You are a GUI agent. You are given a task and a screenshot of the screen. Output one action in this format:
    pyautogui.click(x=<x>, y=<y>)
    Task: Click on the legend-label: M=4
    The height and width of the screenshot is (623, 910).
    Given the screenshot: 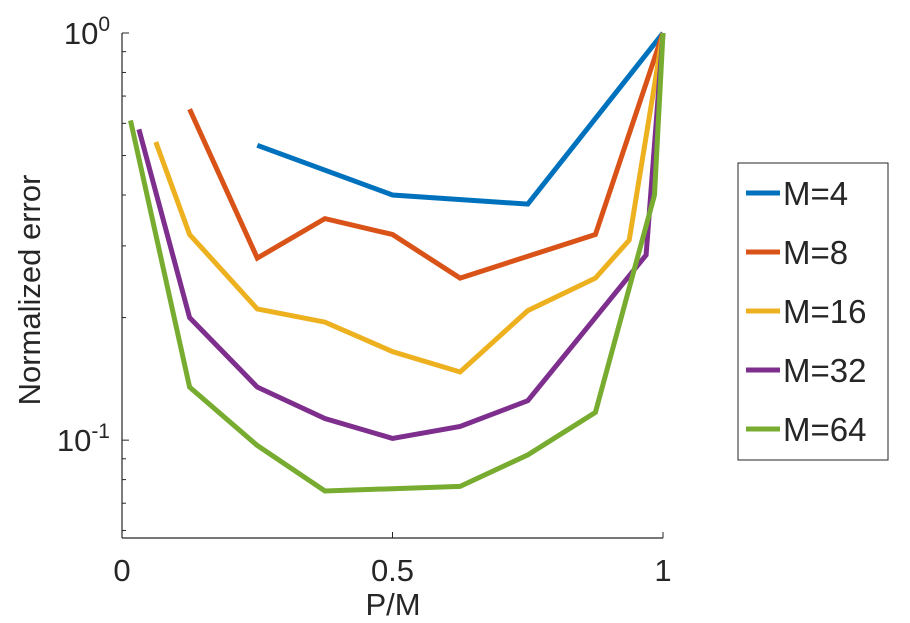 What is the action you would take?
    pyautogui.click(x=815, y=193)
    